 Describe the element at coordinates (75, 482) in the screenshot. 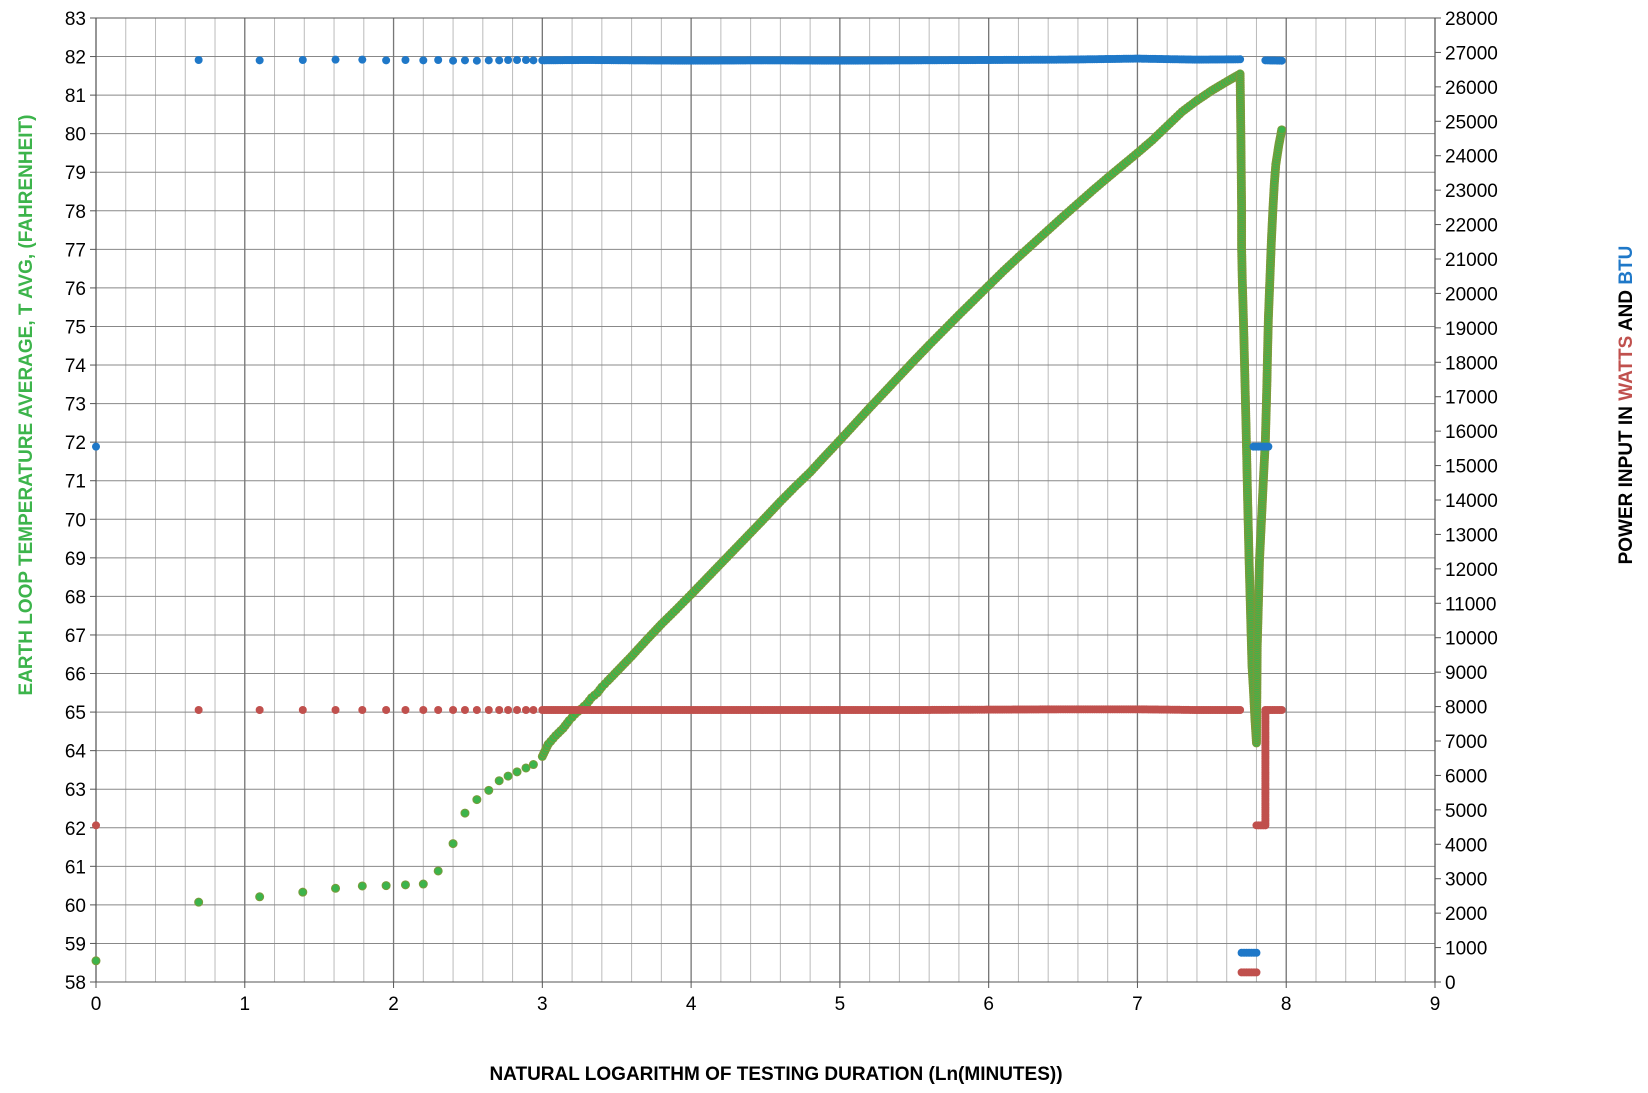

I see `y-left-tick-label: 71` at that location.